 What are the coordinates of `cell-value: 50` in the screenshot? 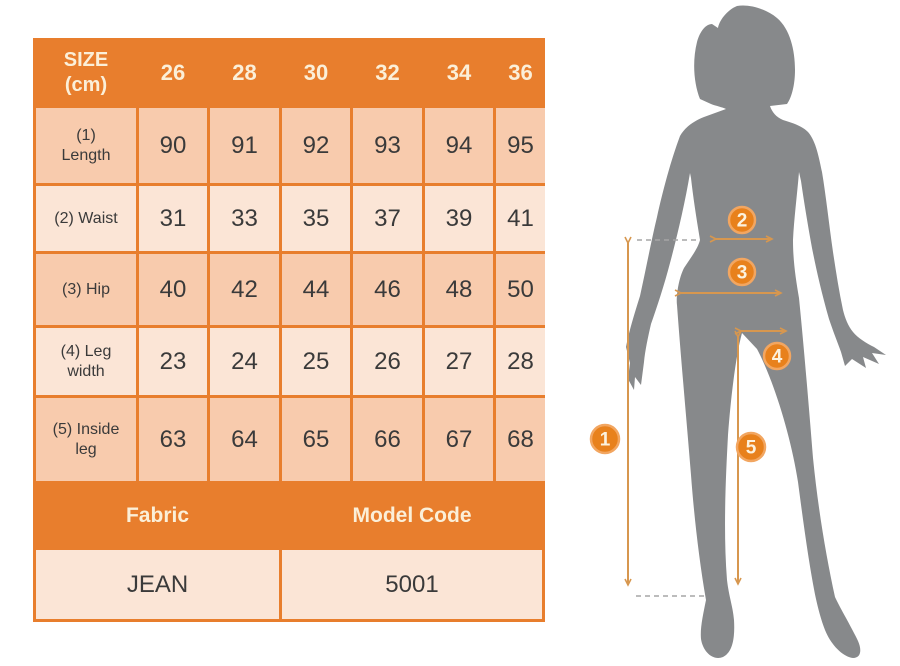 It's located at (520, 289).